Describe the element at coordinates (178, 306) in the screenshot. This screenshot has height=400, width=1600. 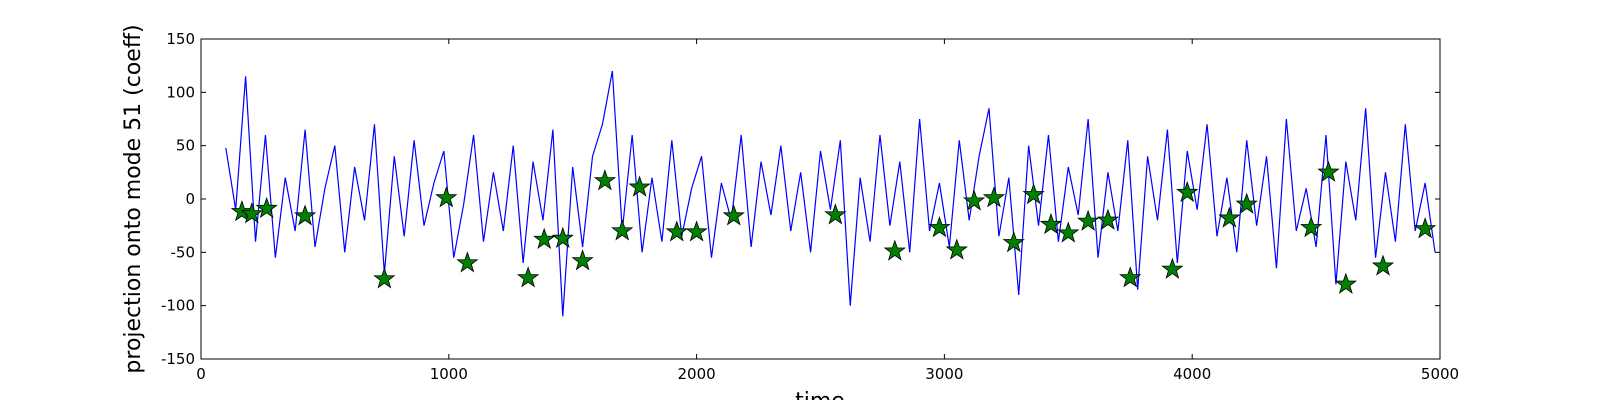
I see `y-tick-label: -100` at that location.